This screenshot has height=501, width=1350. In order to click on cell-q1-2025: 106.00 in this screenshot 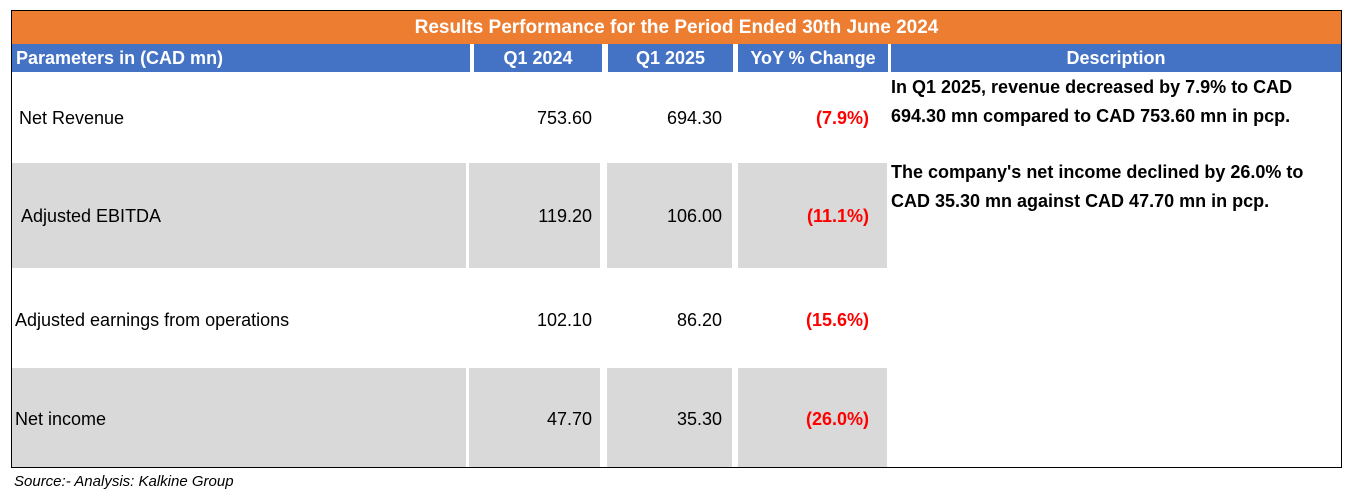, I will do `click(694, 215)`.